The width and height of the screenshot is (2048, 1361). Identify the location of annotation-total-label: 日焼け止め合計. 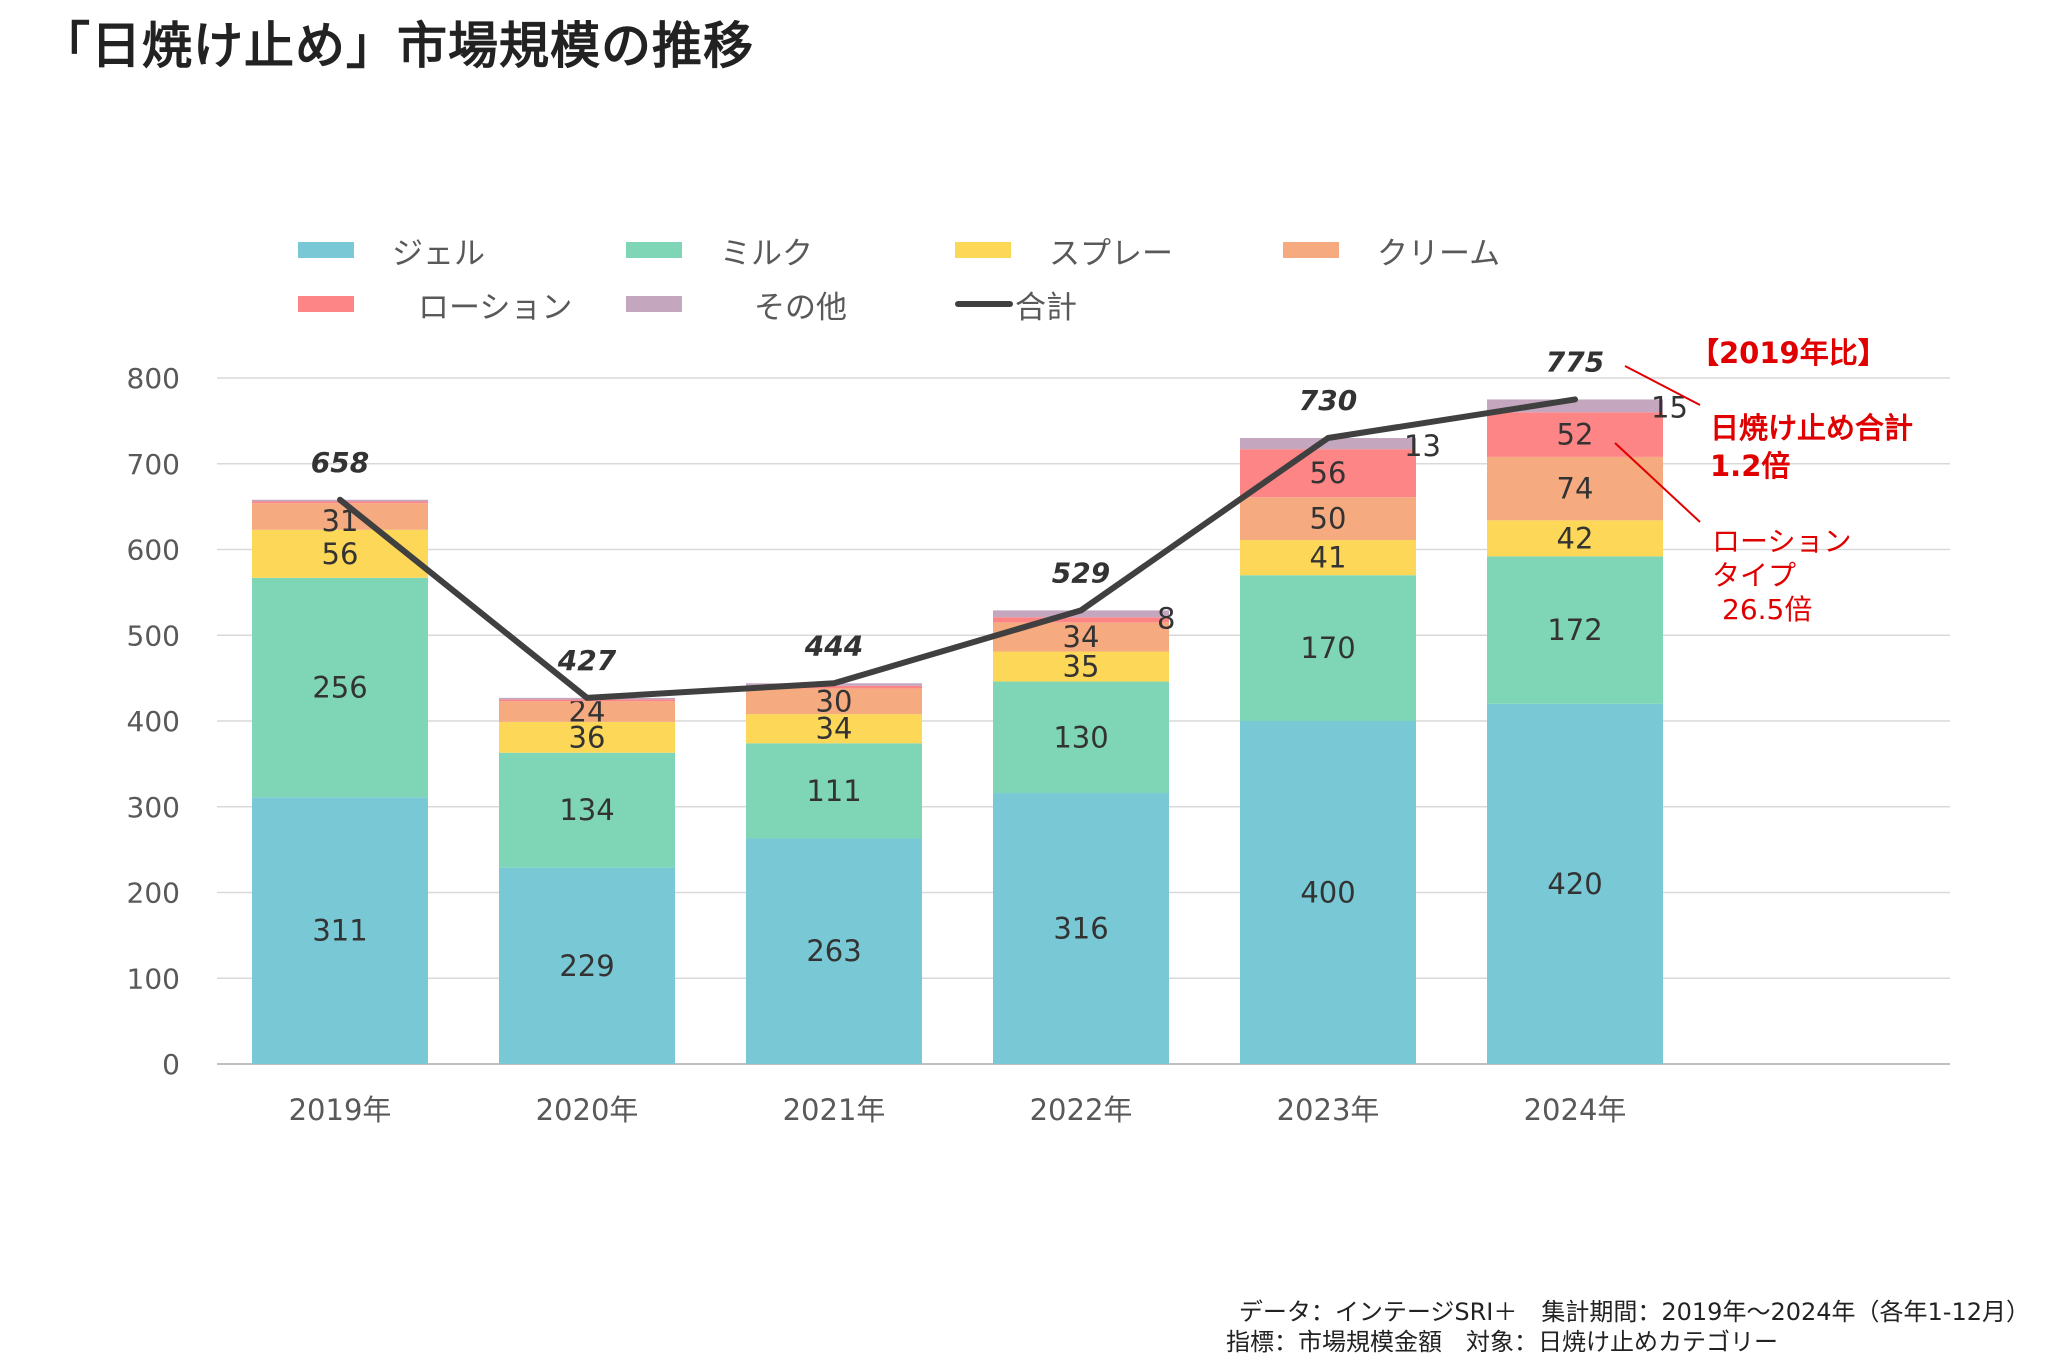
(1812, 428).